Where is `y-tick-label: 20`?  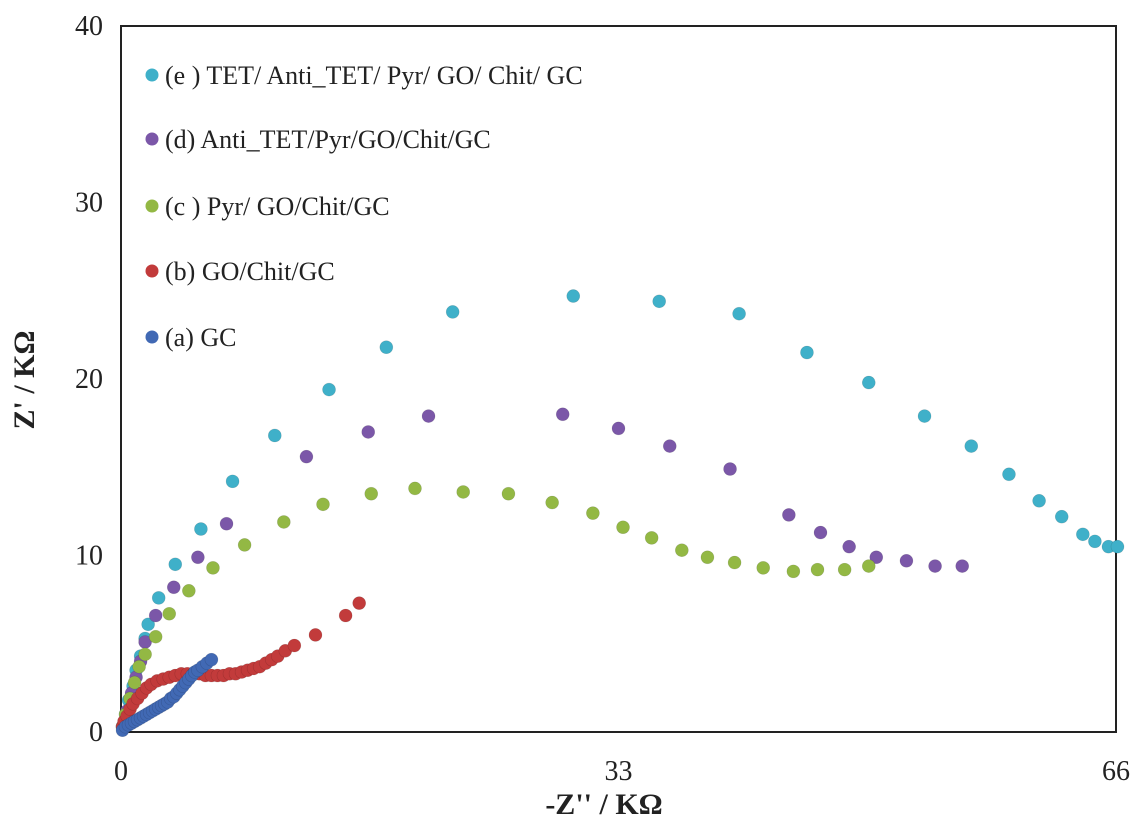 y-tick-label: 20 is located at coordinates (89, 379).